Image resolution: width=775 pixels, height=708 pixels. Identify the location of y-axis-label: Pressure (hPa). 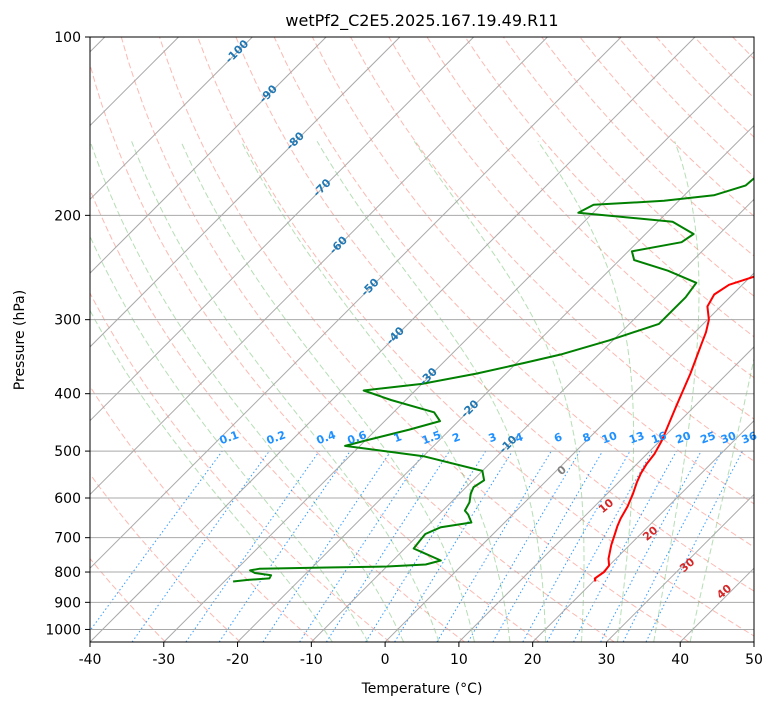
(20, 340).